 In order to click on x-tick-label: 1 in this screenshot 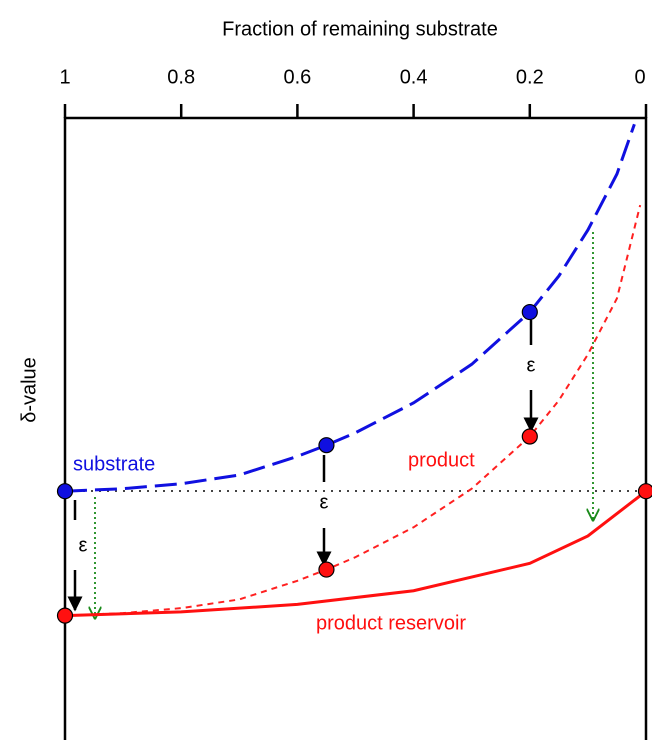, I will do `click(64, 77)`.